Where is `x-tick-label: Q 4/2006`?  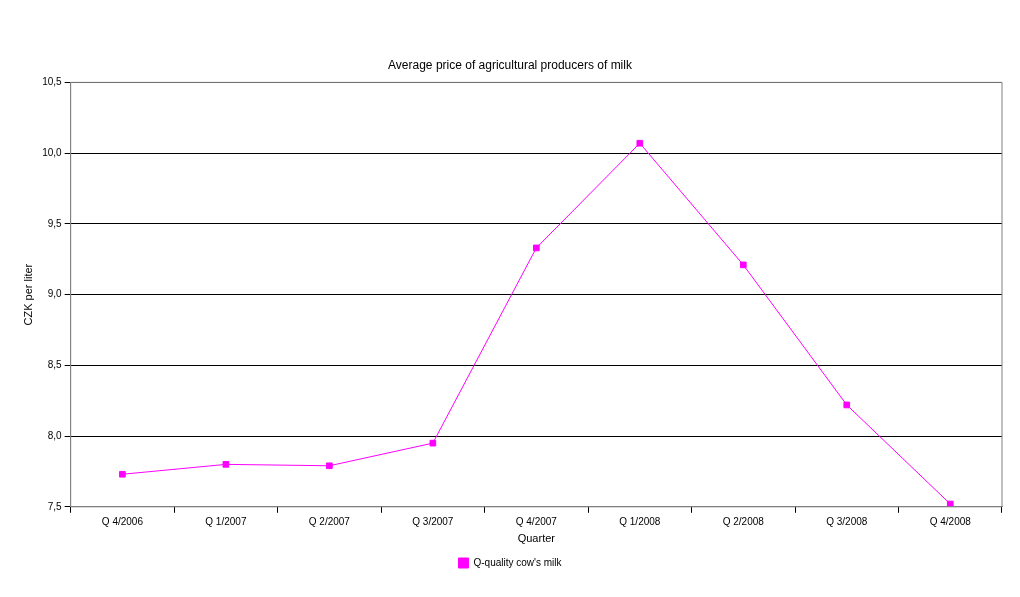
x-tick-label: Q 4/2006 is located at coordinates (122, 521).